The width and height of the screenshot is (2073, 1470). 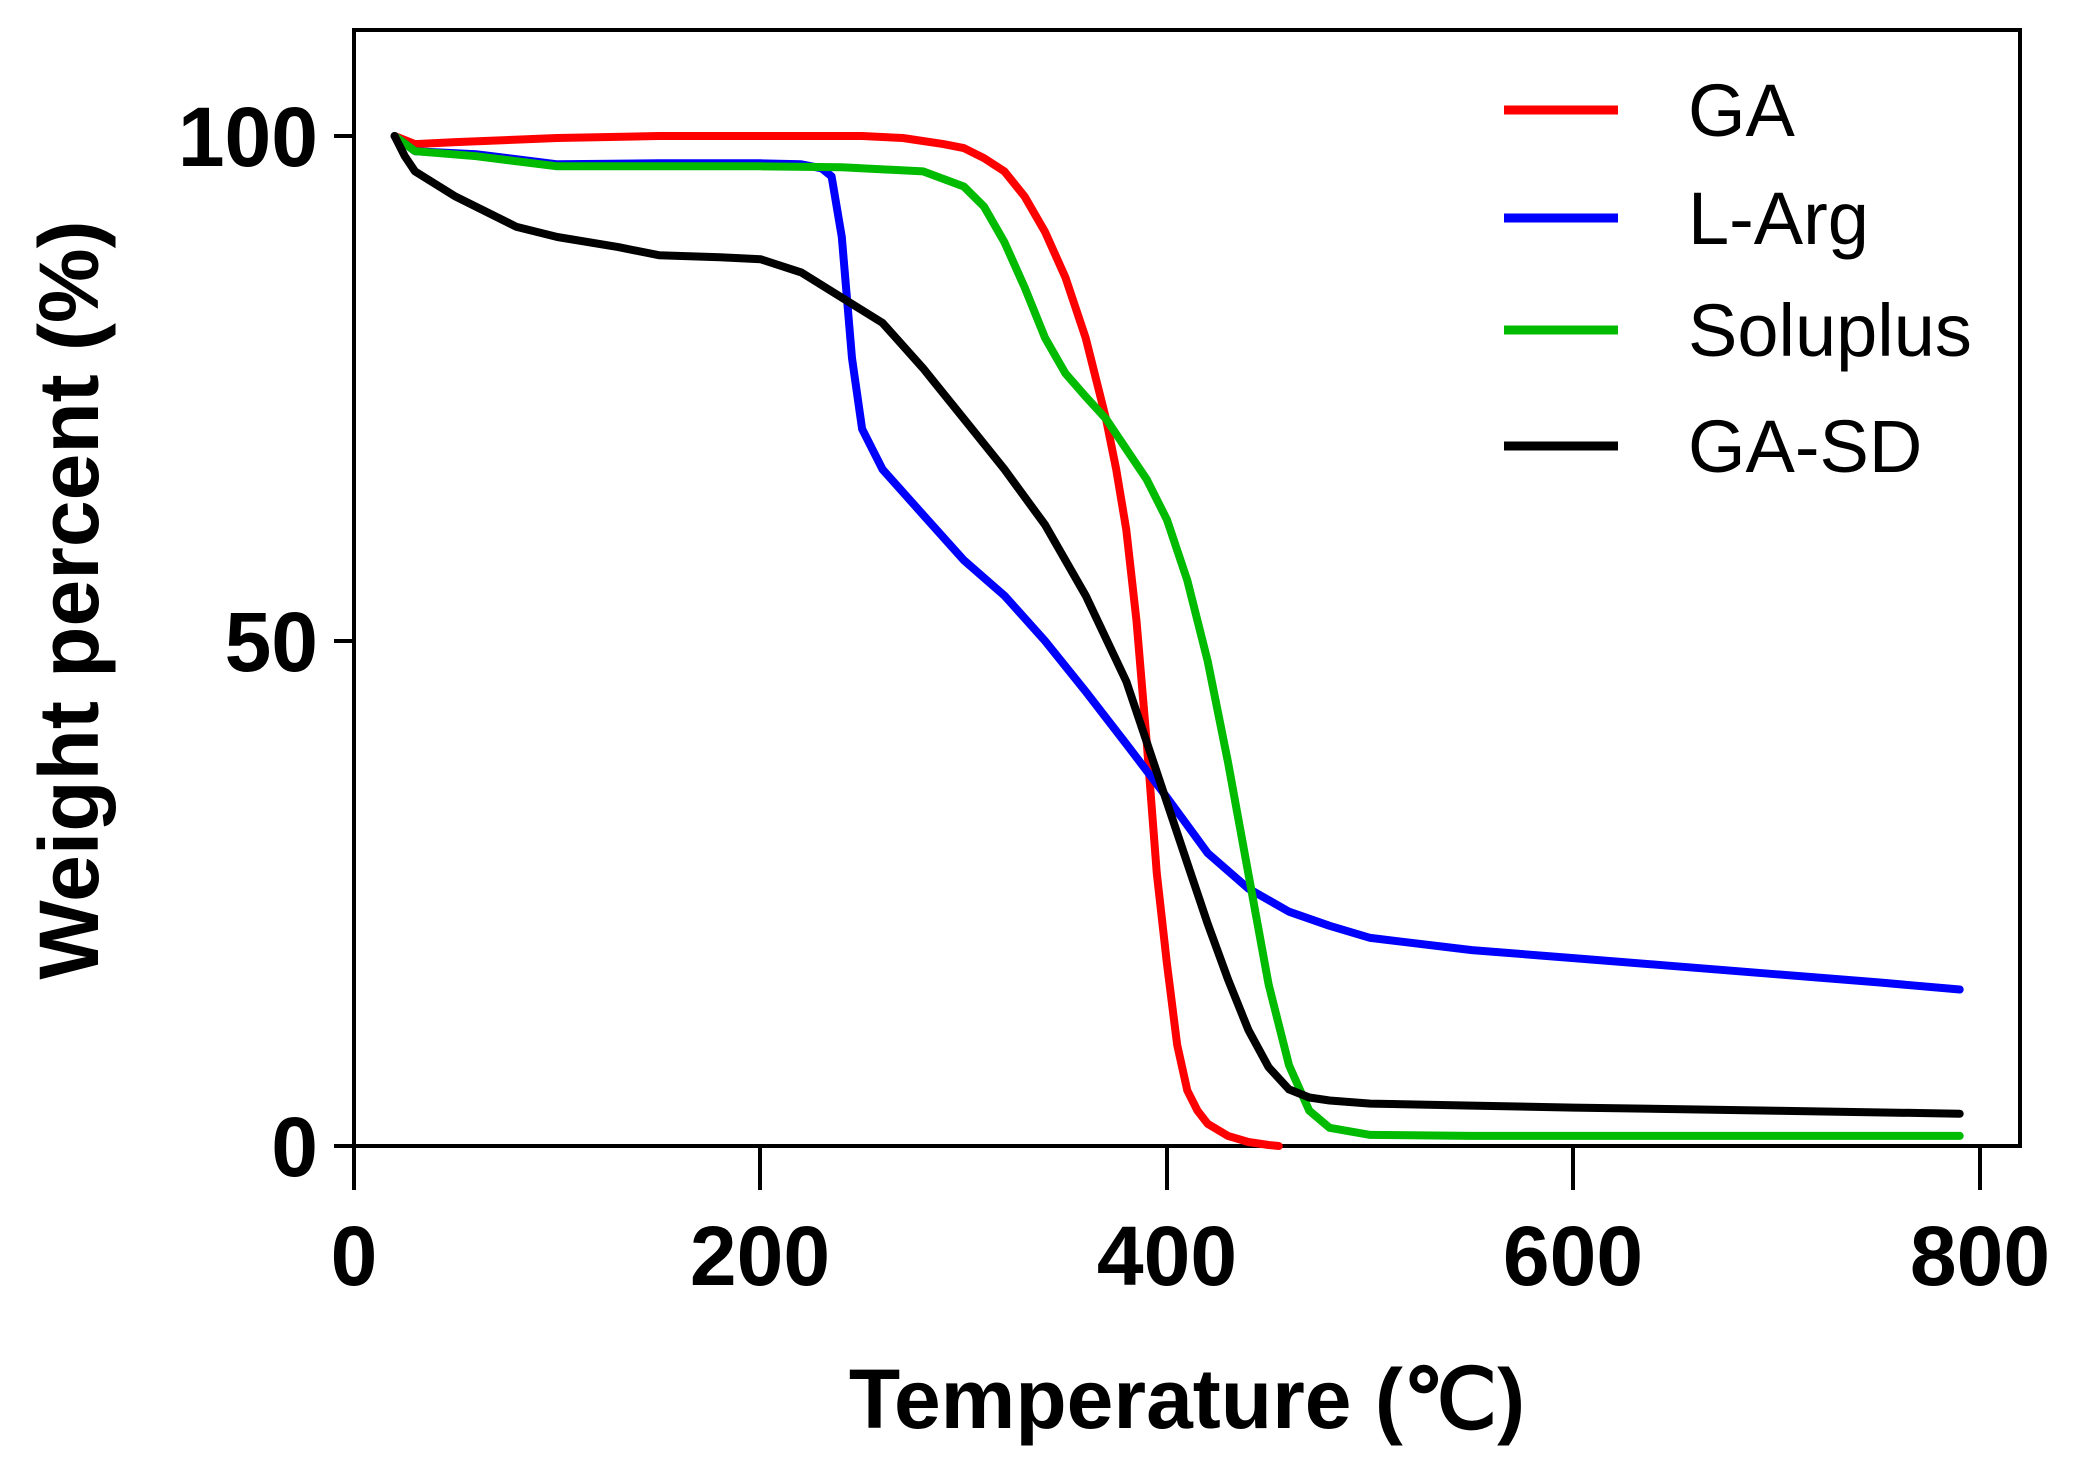 I want to click on y-tick-label-0: 0, so click(x=294, y=1147).